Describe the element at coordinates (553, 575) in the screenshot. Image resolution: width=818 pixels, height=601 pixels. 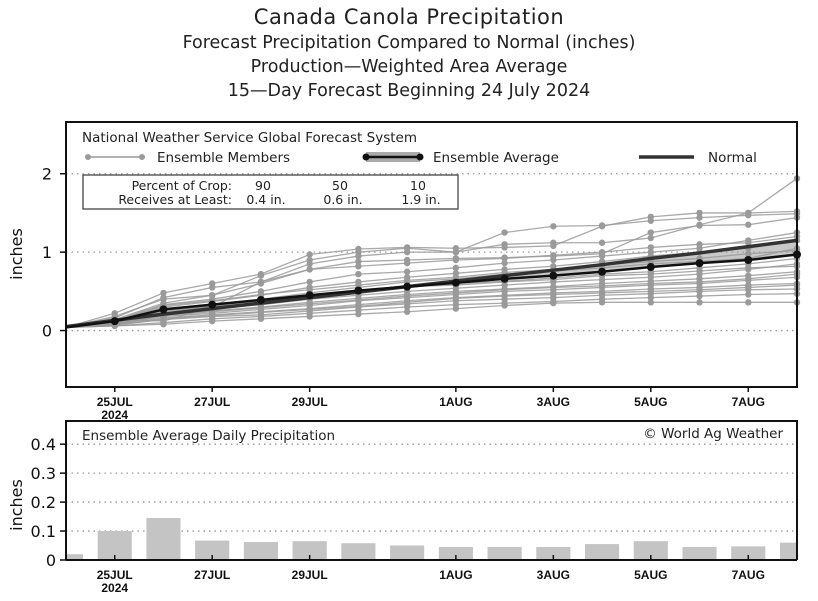
I see `x-tick-label: 3AUG` at that location.